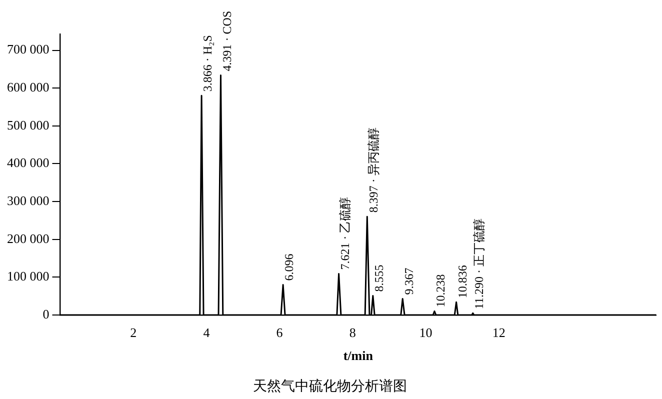 This screenshot has height=399, width=662. I want to click on annotation: 6.096, so click(289, 267).